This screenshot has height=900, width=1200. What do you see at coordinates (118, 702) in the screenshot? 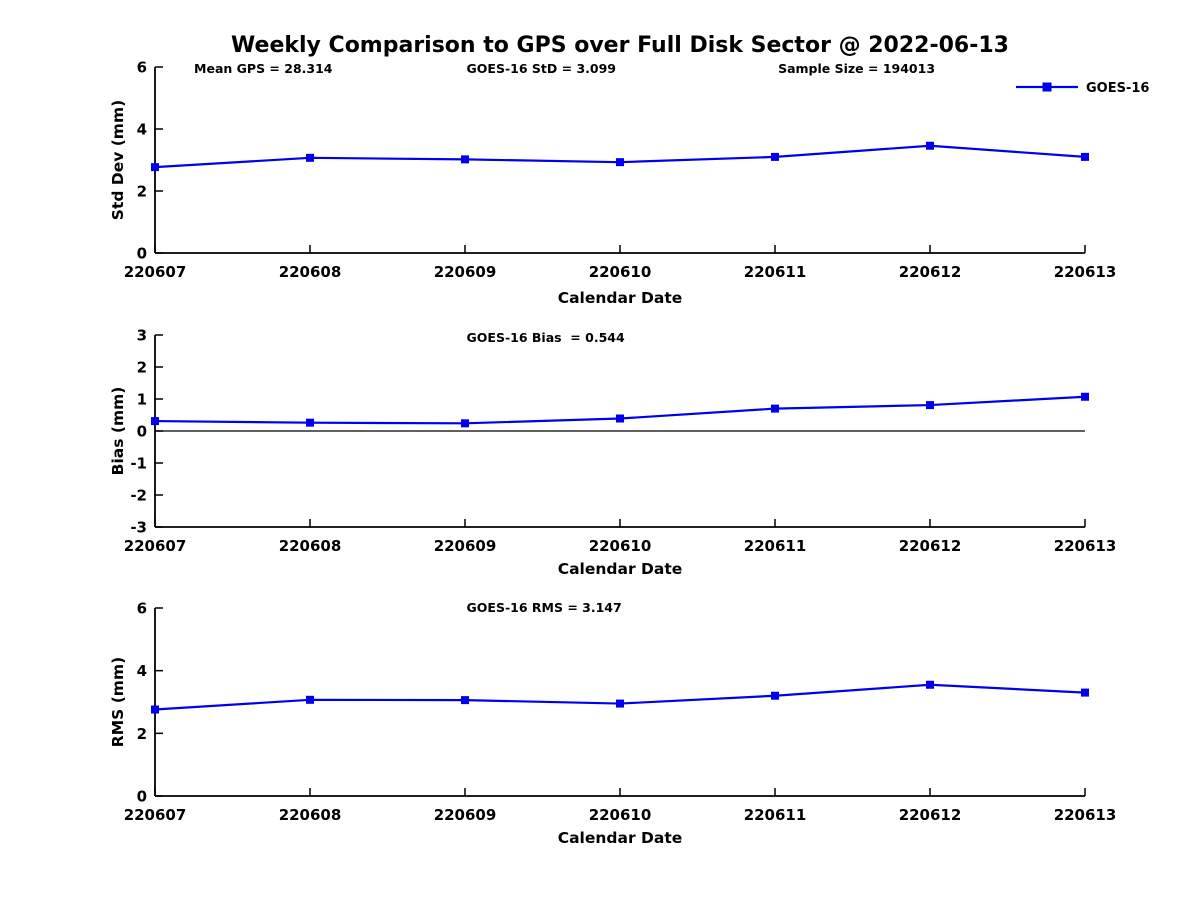
I see `y-axis-label: RMS (mm)` at bounding box center [118, 702].